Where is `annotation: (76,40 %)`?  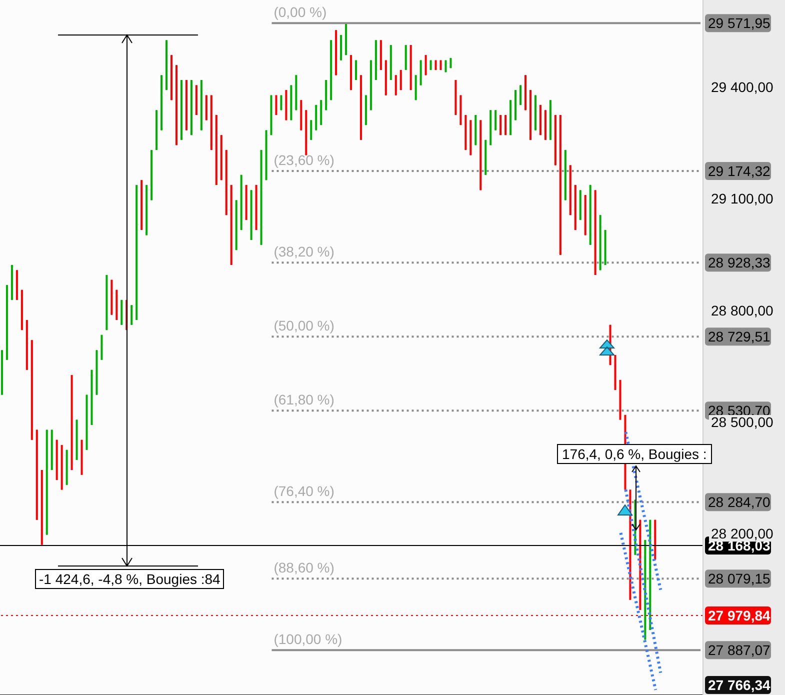
annotation: (76,40 %) is located at coordinates (304, 491).